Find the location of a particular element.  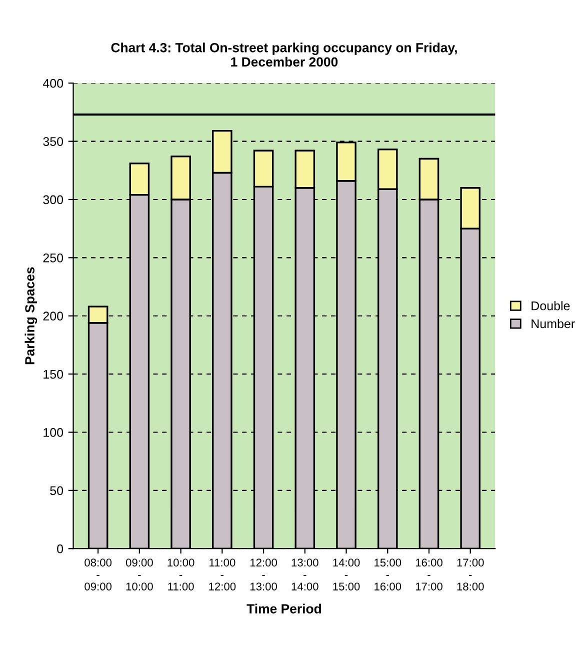

x-tick-label: 13:00 - 14:00 is located at coordinates (305, 574).